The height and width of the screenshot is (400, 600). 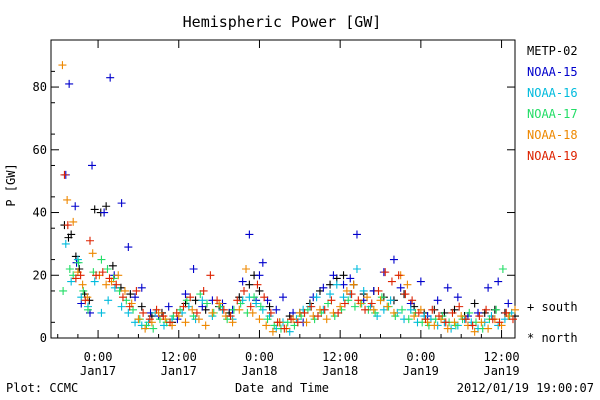 I want to click on x-tick-label-date: Jan19, so click(x=501, y=371).